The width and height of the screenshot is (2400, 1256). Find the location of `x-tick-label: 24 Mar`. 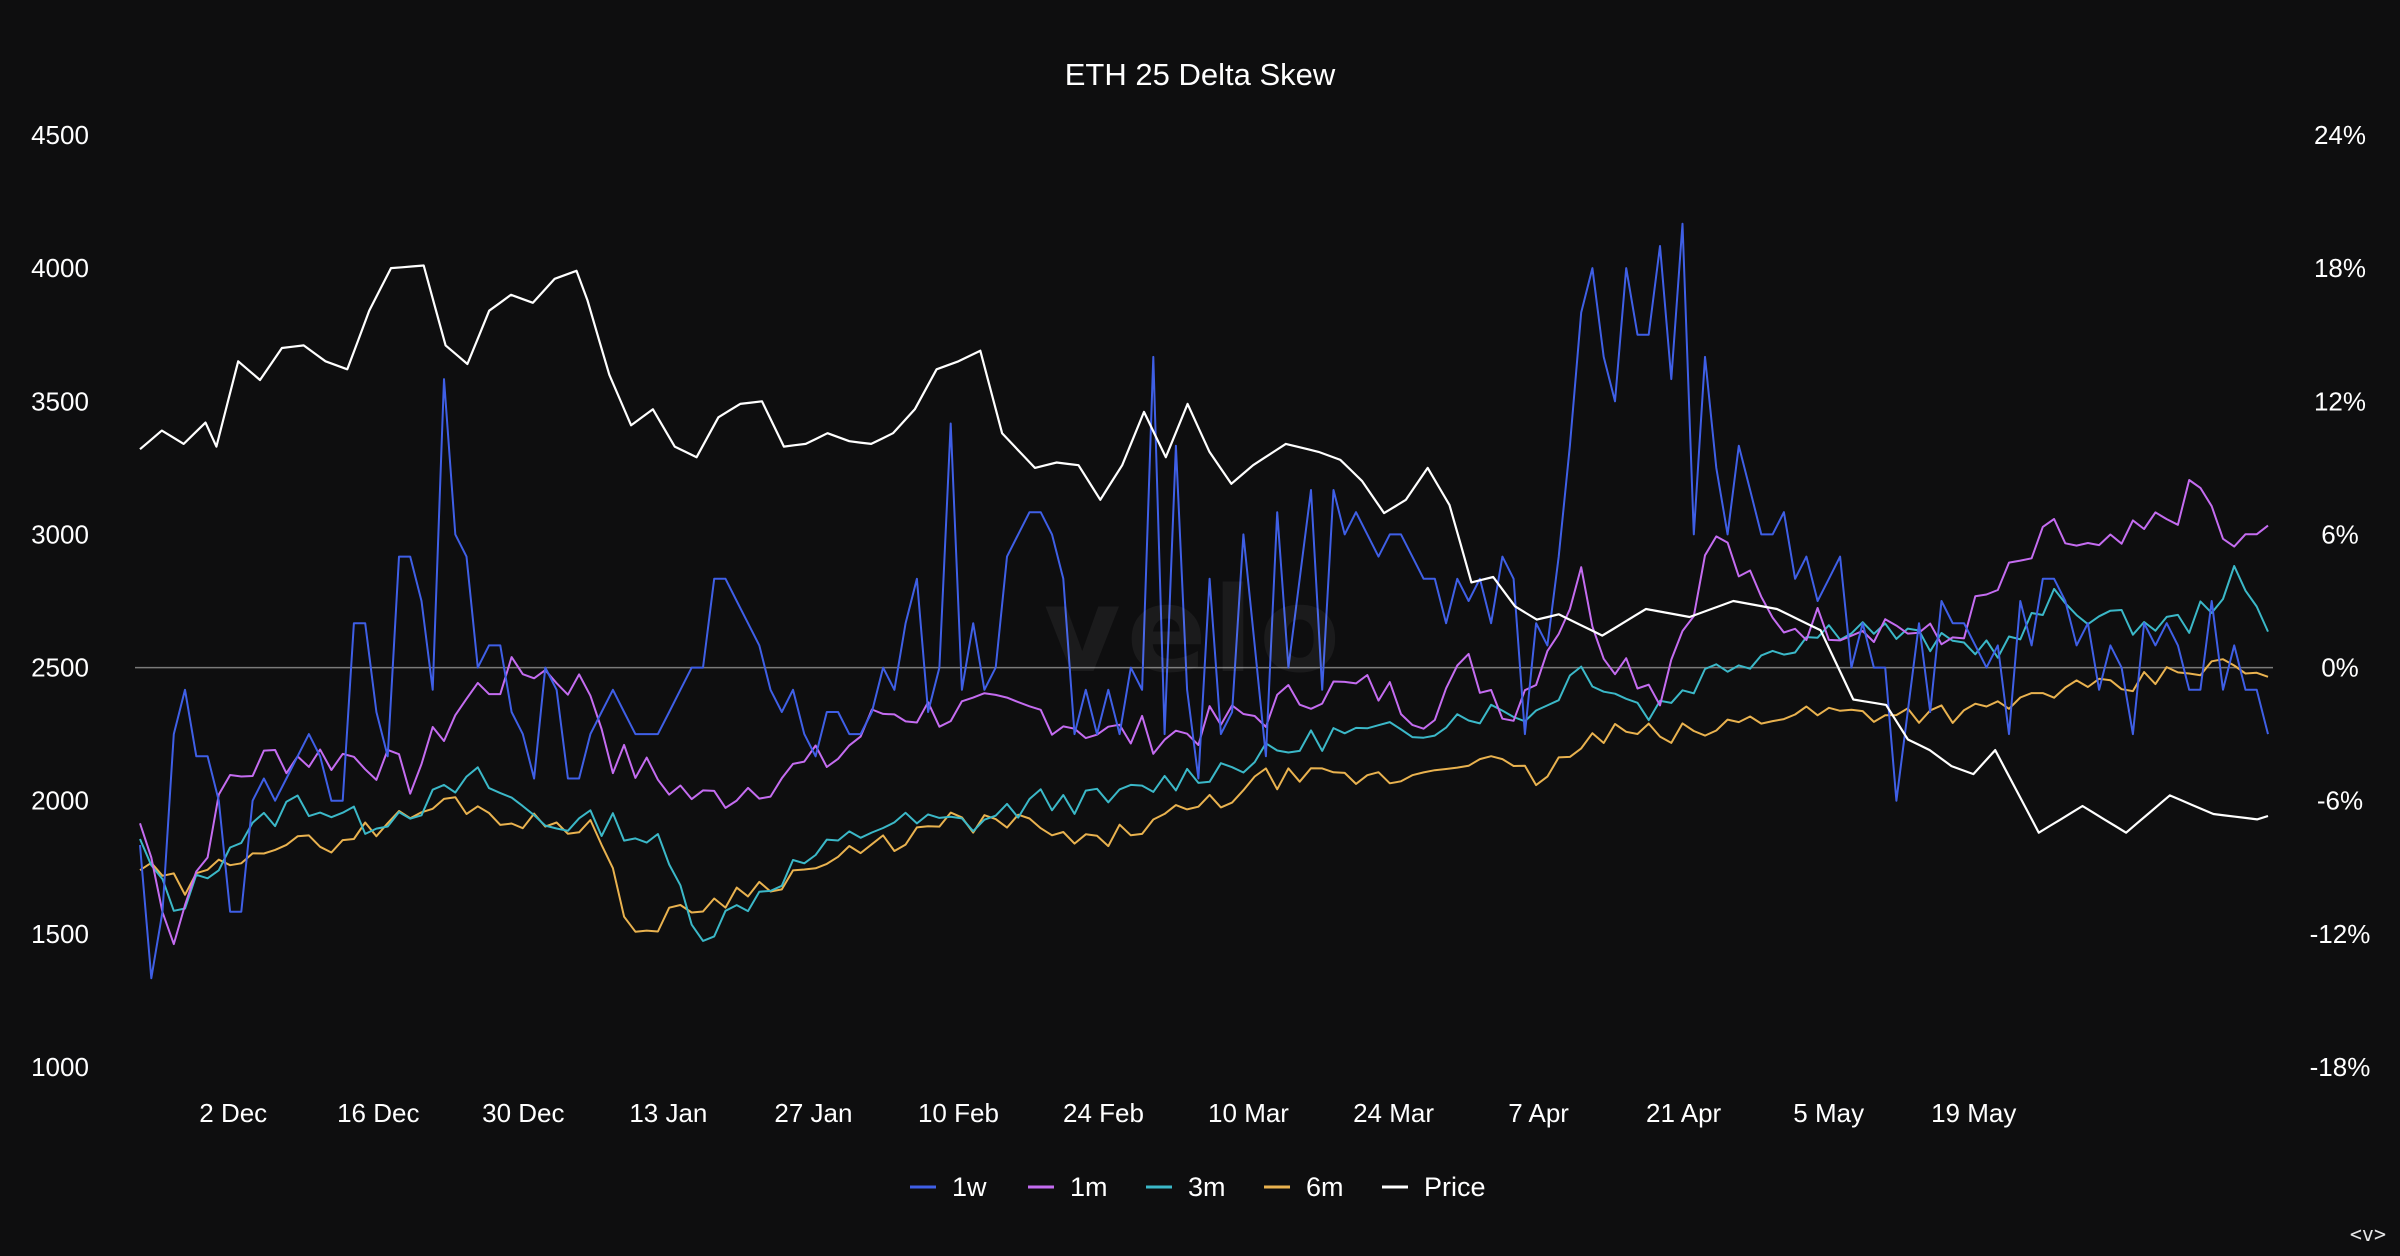

x-tick-label: 24 Mar is located at coordinates (1393, 1113).